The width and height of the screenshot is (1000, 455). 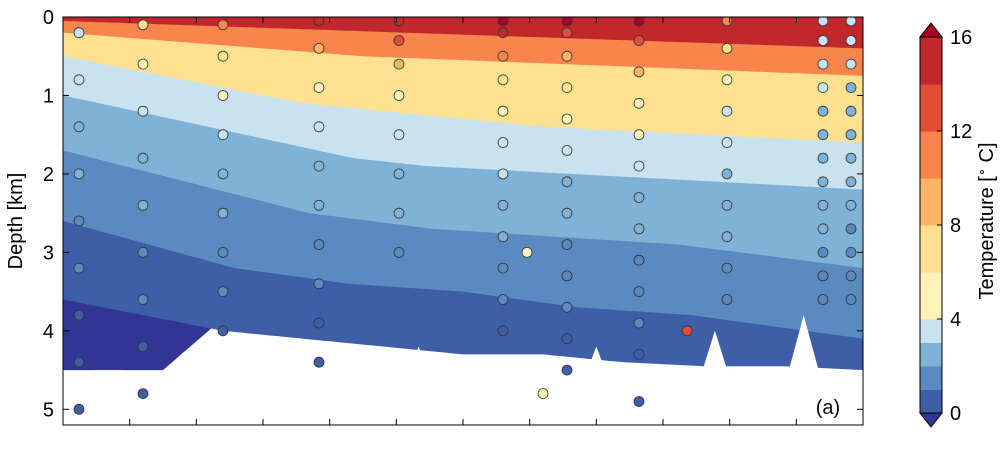 I want to click on colorbar, so click(x=931, y=225).